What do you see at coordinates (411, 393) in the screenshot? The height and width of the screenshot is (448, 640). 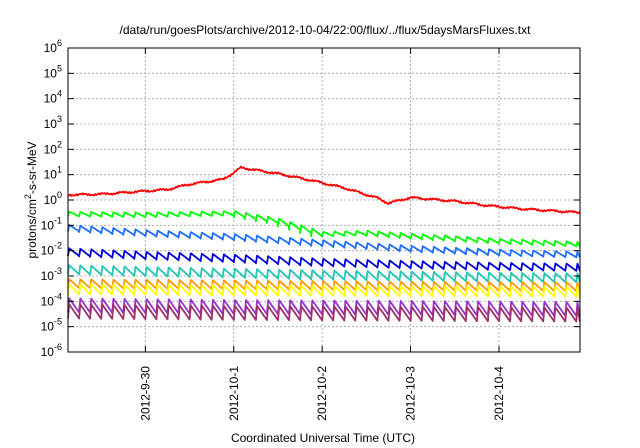 I see `x-tick-label: 2012-10-3` at bounding box center [411, 393].